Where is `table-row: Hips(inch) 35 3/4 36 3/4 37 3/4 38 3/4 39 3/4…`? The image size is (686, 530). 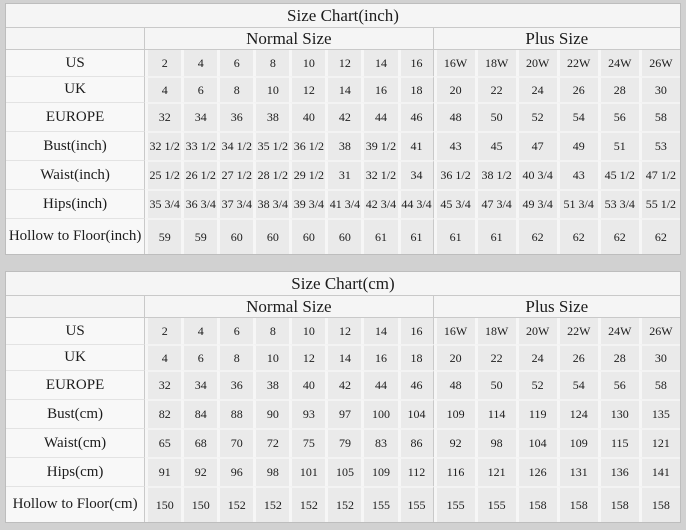
table-row: Hips(inch) 35 3/4 36 3/4 37 3/4 38 3/4 39 3/4… is located at coordinates (343, 203).